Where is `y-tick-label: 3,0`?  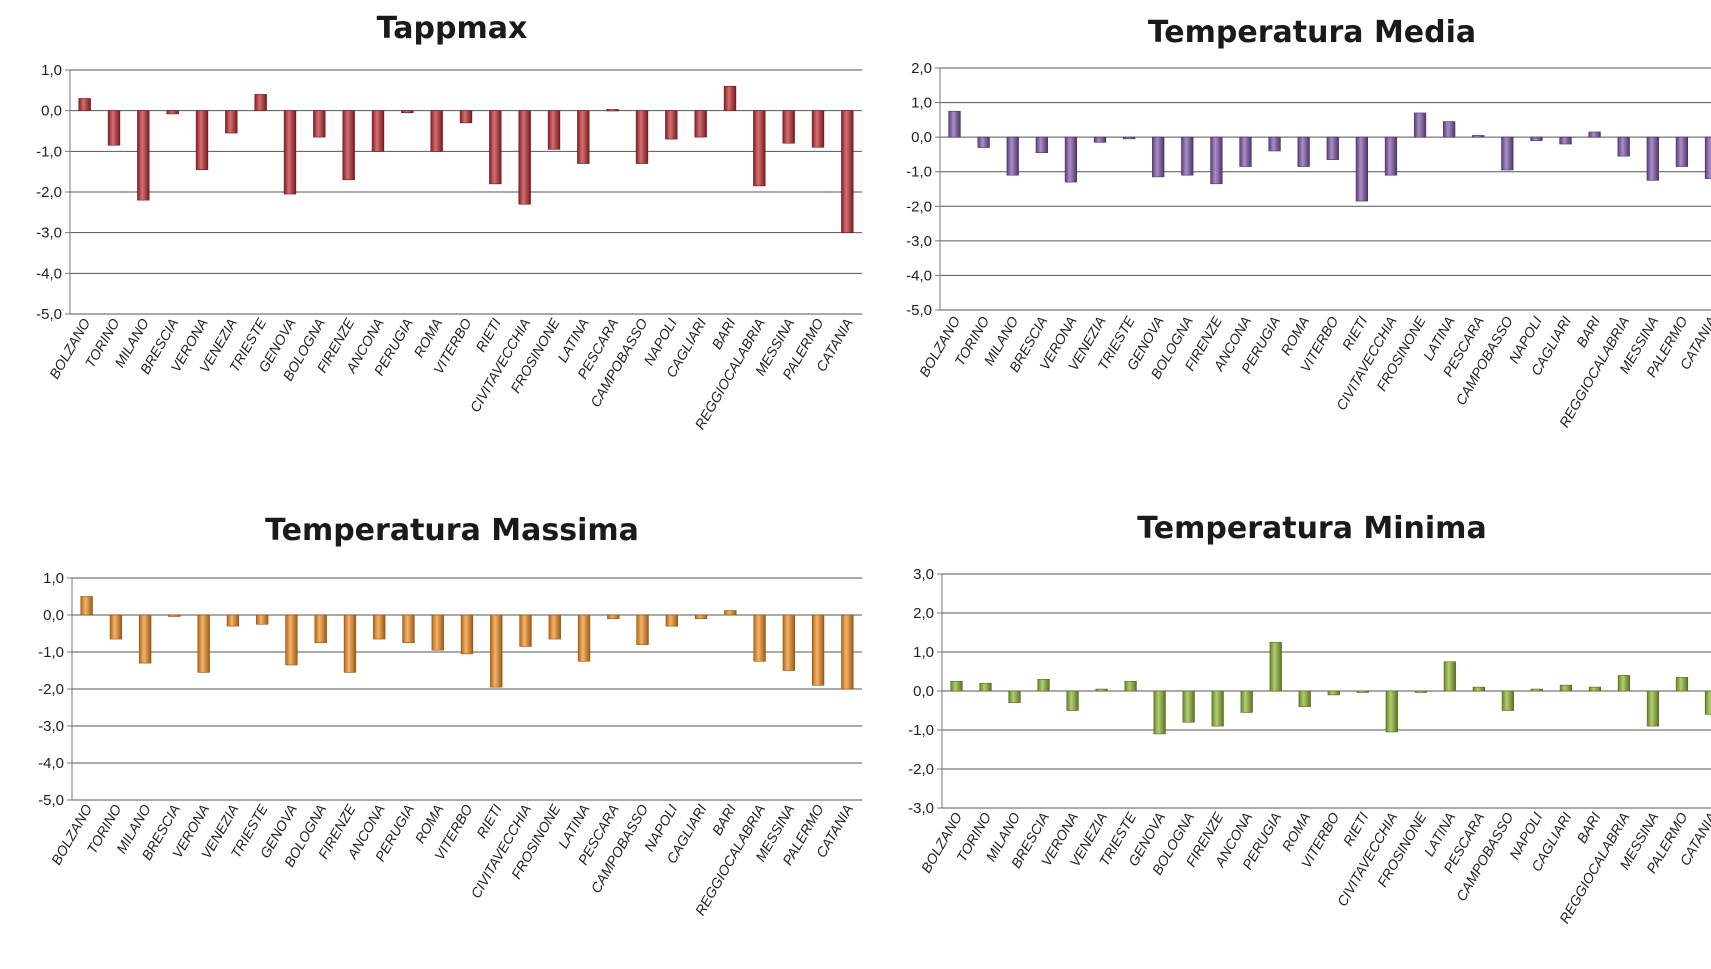 y-tick-label: 3,0 is located at coordinates (923, 574).